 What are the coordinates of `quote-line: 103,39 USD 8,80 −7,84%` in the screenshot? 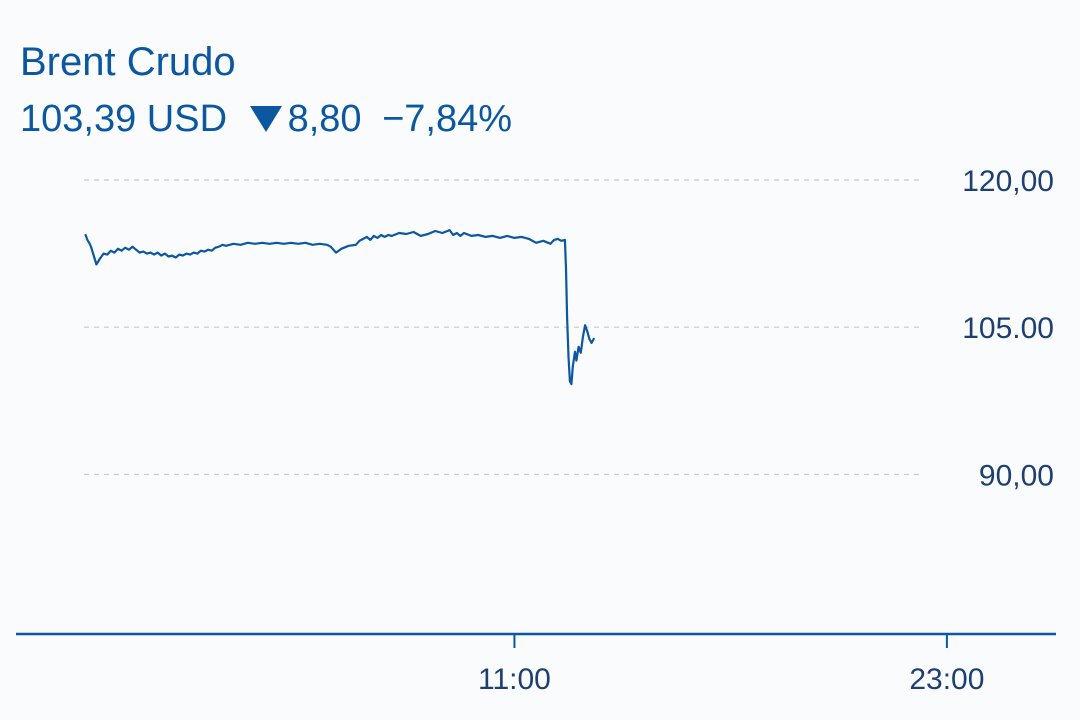 It's located at (266, 118).